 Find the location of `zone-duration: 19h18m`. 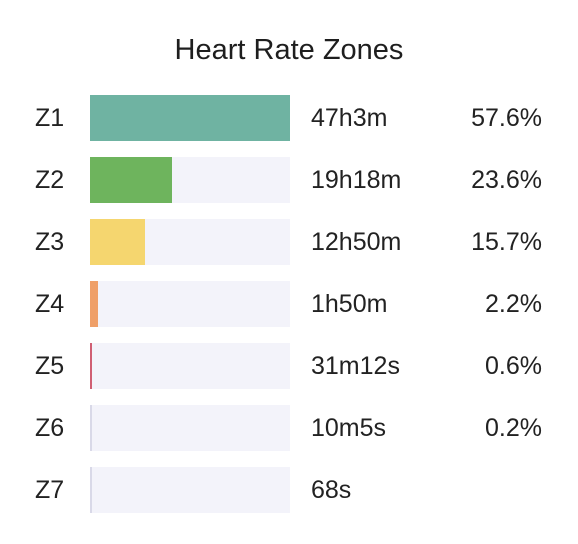

zone-duration: 19h18m is located at coordinates (356, 180).